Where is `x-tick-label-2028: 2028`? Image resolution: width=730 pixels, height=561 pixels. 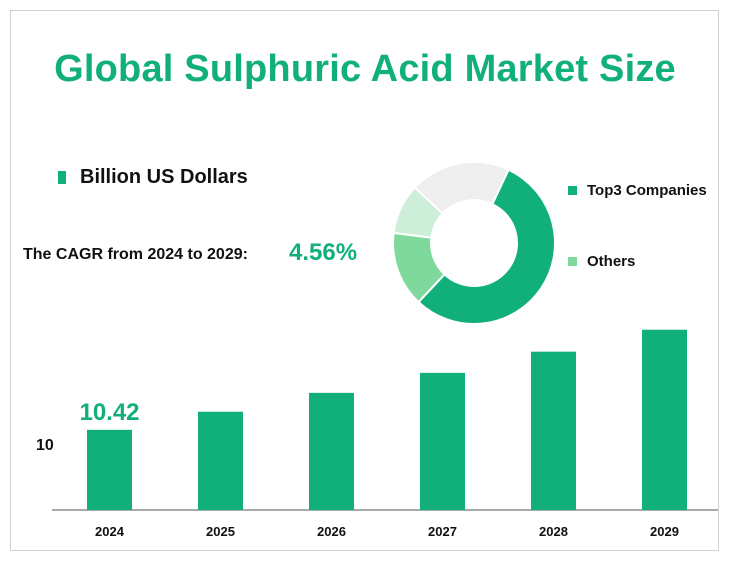 x-tick-label-2028: 2028 is located at coordinates (553, 531).